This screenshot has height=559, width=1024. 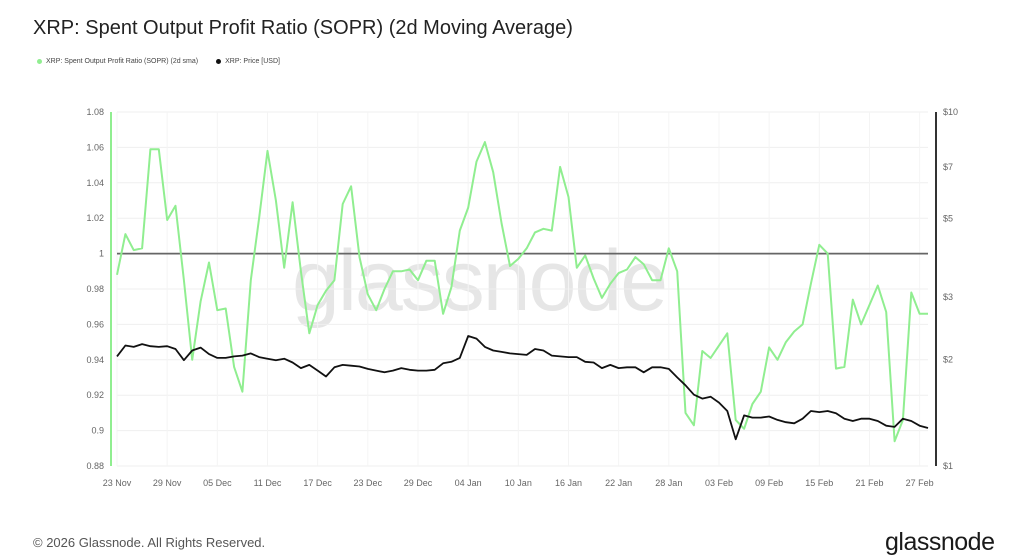 What do you see at coordinates (468, 483) in the screenshot?
I see `x-tick-label: 04 Jan` at bounding box center [468, 483].